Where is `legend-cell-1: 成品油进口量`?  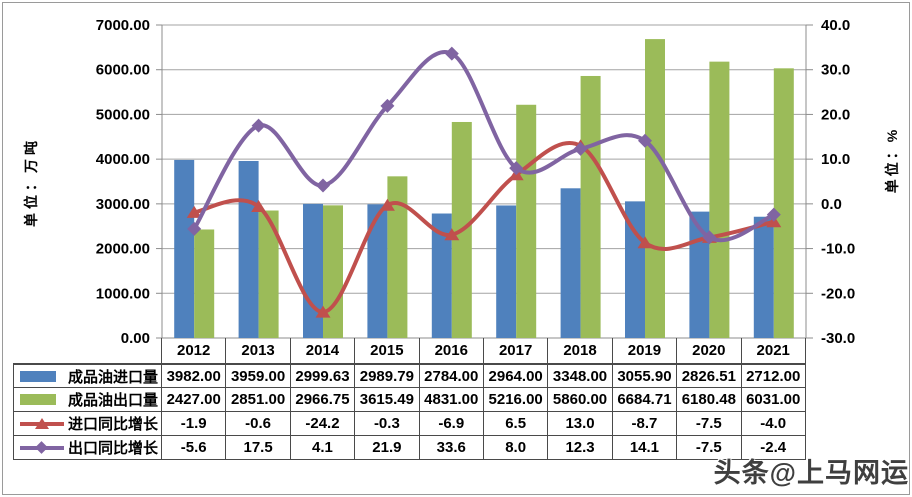
legend-cell-1: 成品油进口量 is located at coordinates (87, 376).